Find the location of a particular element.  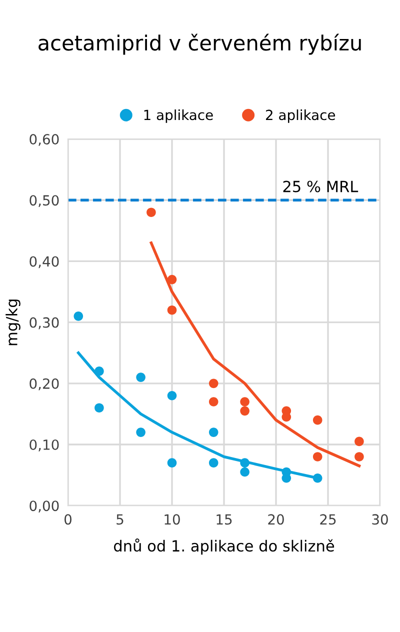

y-tick-label: 0,50 is located at coordinates (44, 201).